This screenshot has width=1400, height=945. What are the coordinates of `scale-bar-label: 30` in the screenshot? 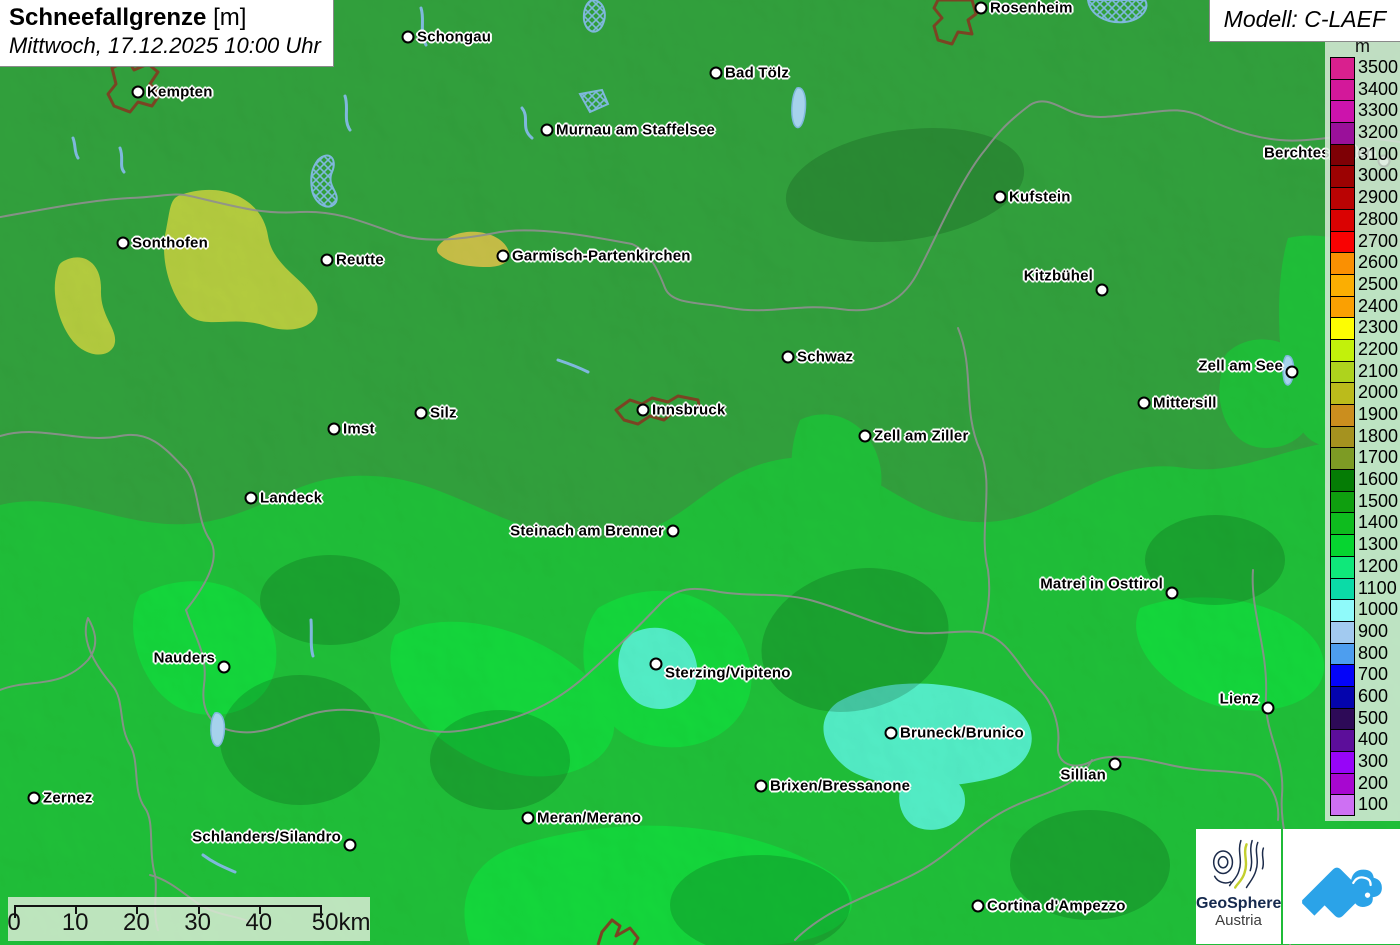 It's located at (197, 922).